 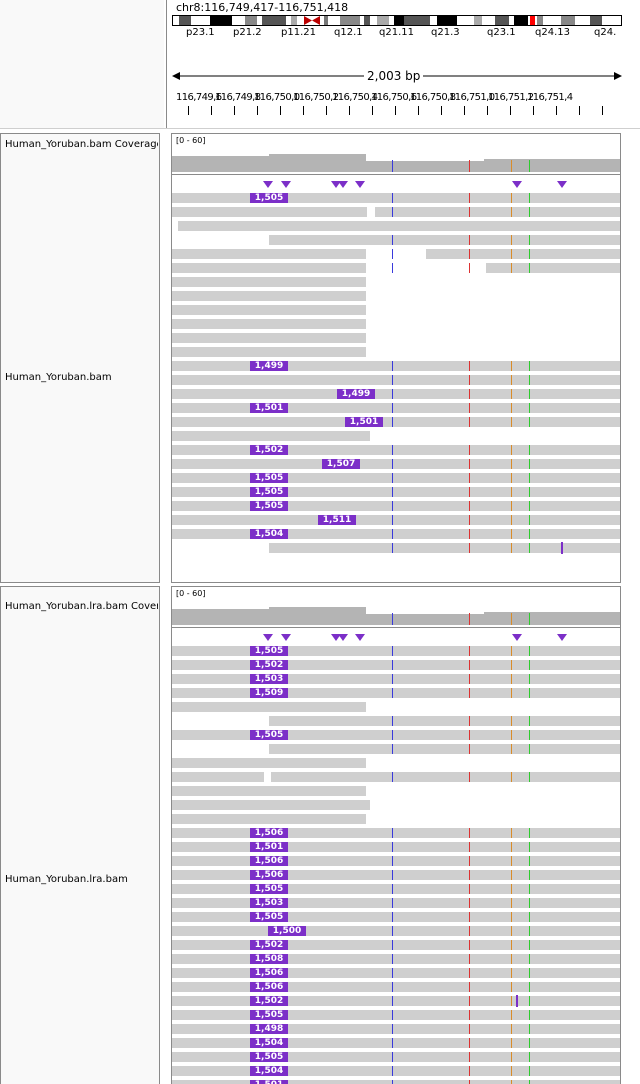 What do you see at coordinates (166, 64) in the screenshot?
I see `header-divider` at bounding box center [166, 64].